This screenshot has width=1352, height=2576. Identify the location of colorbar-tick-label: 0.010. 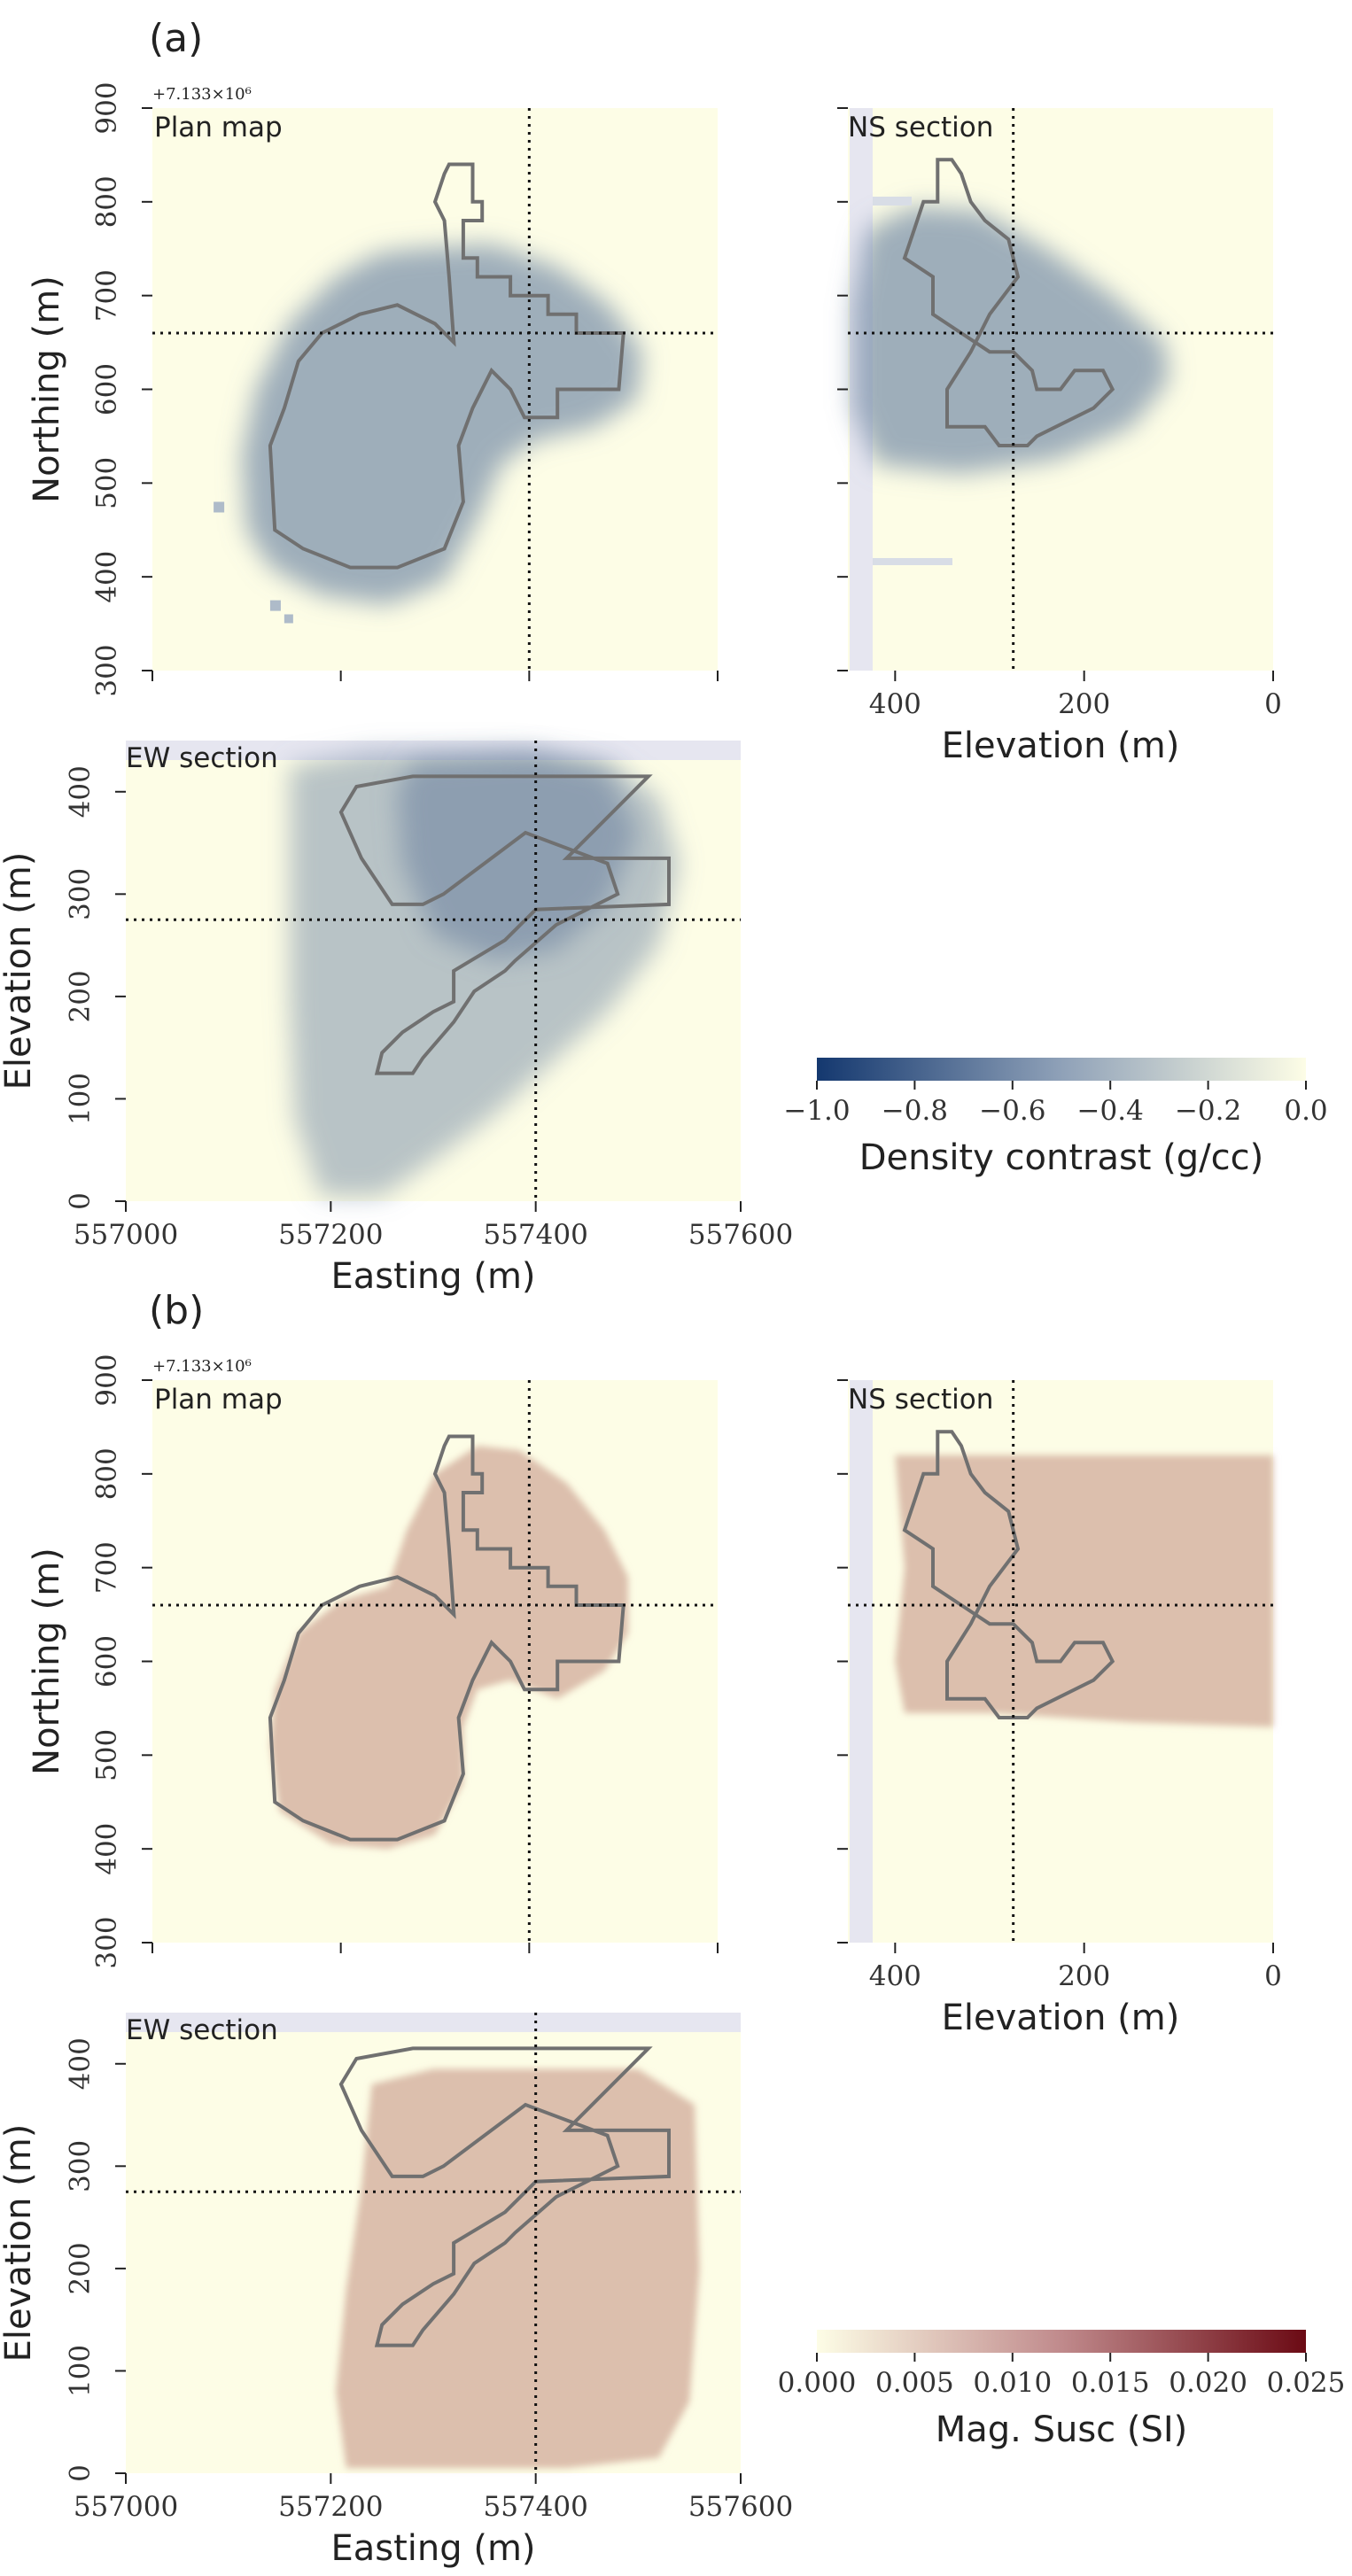
(1012, 2383).